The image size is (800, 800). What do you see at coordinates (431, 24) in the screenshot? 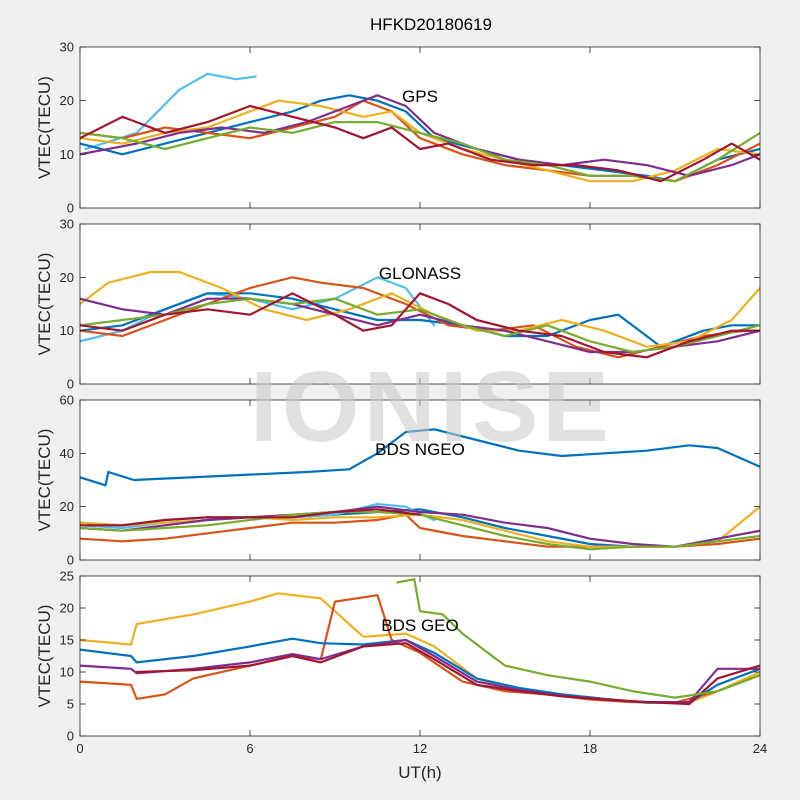
I see `figure-title: HFKD20180619` at bounding box center [431, 24].